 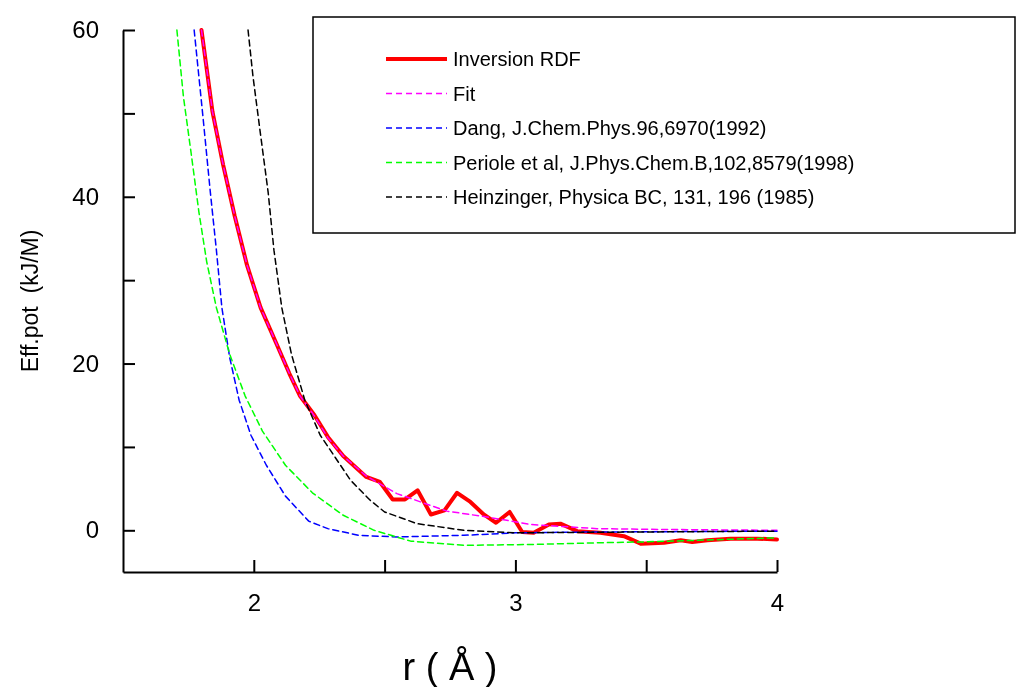 What do you see at coordinates (654, 162) in the screenshot?
I see `legend-label: Periole et al, J.Phys.Chem.B,102,8579(1998)` at bounding box center [654, 162].